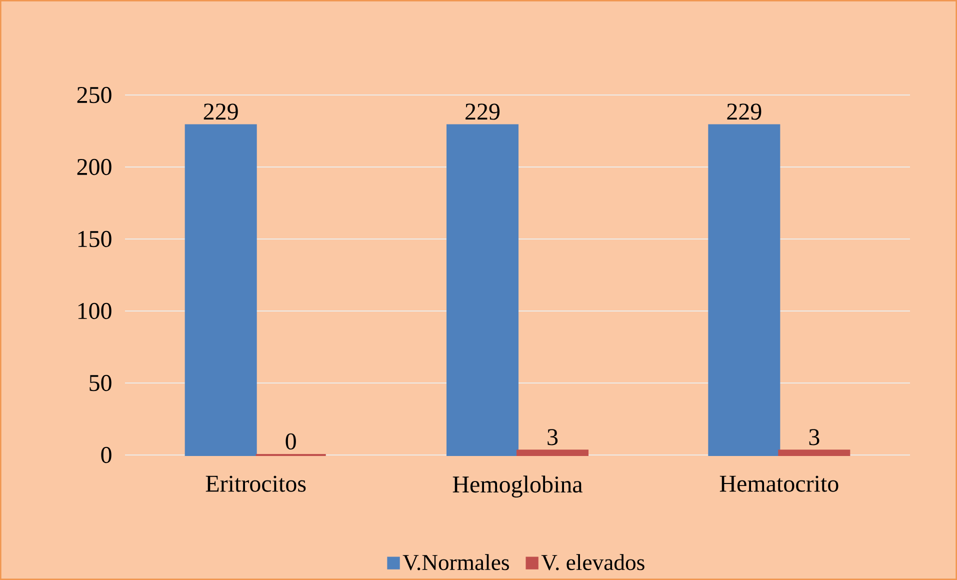  Describe the element at coordinates (95, 239) in the screenshot. I see `y-tick-label: 150` at that location.